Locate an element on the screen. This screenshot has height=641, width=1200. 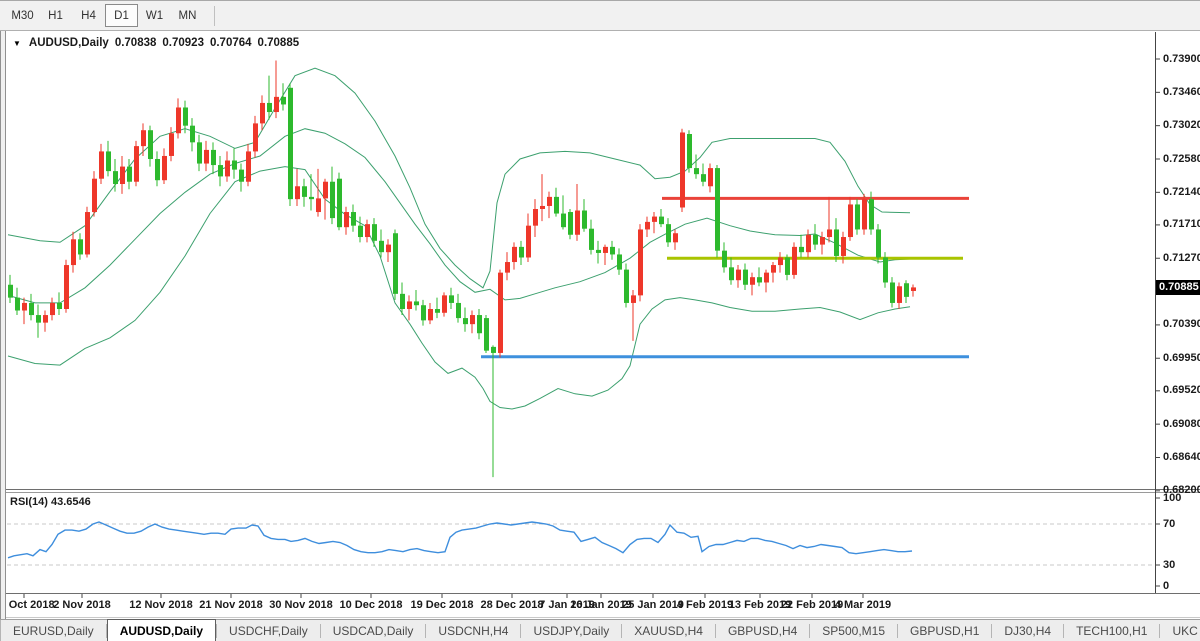
timeframe-button-d1: D1 is located at coordinates (121, 15).